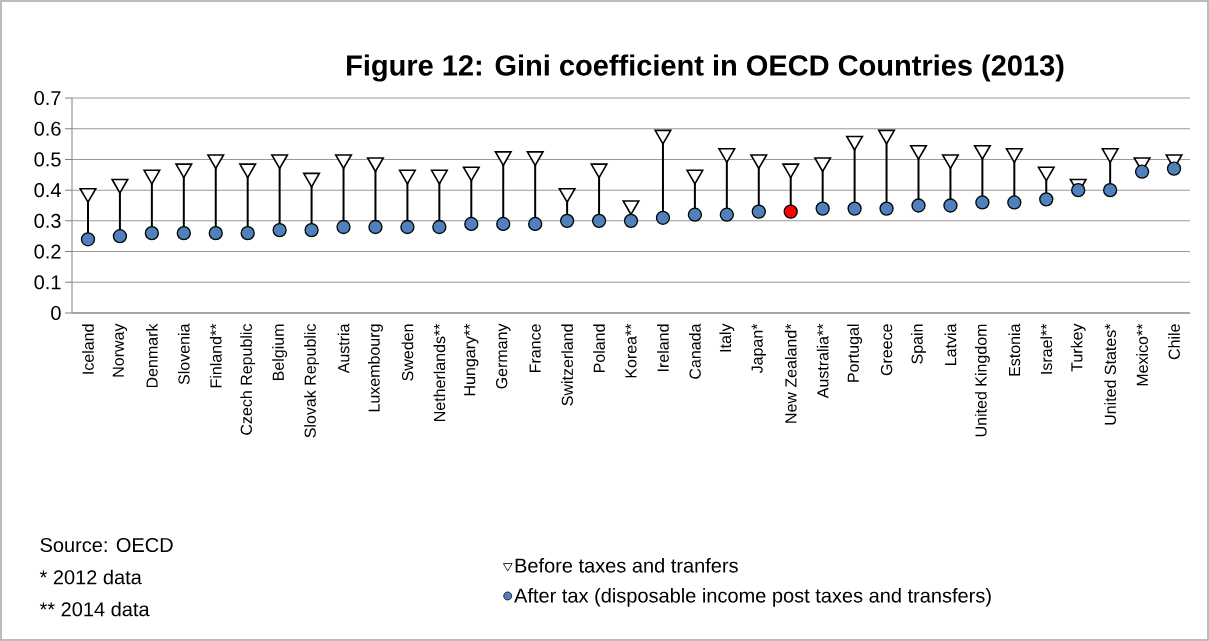 The image size is (1209, 641). What do you see at coordinates (47, 190) in the screenshot?
I see `y-tick-label: 0.4` at bounding box center [47, 190].